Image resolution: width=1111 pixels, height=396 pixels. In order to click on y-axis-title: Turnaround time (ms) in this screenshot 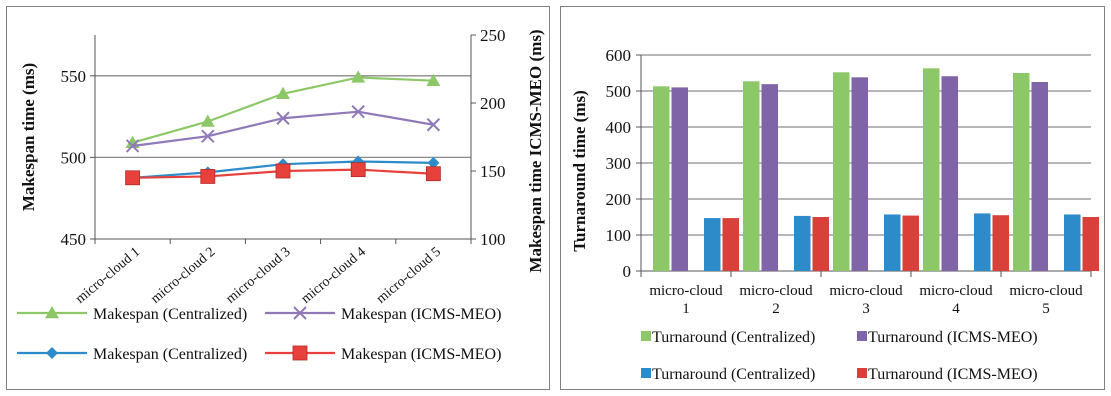, I will do `click(579, 171)`.